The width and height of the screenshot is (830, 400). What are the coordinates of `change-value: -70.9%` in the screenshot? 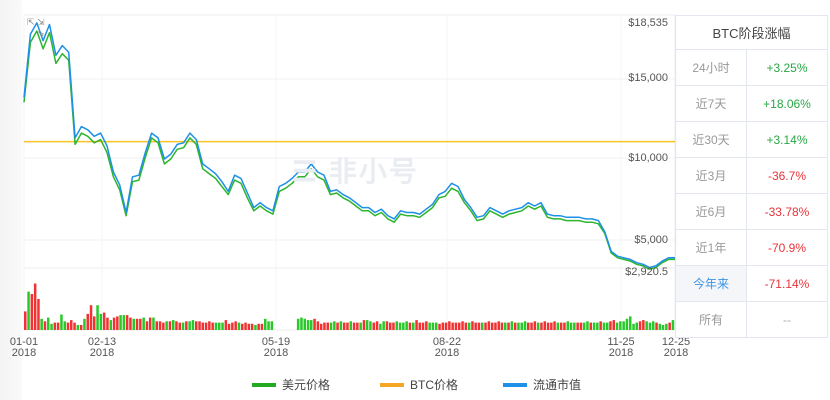 It's located at (787, 247).